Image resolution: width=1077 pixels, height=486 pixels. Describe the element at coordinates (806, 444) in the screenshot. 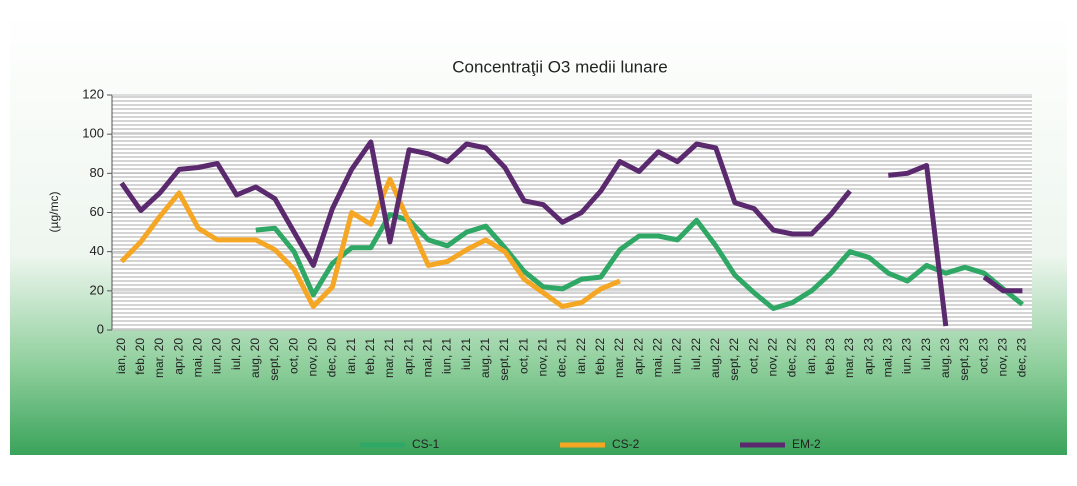

I see `legend-label: EM-2` at that location.